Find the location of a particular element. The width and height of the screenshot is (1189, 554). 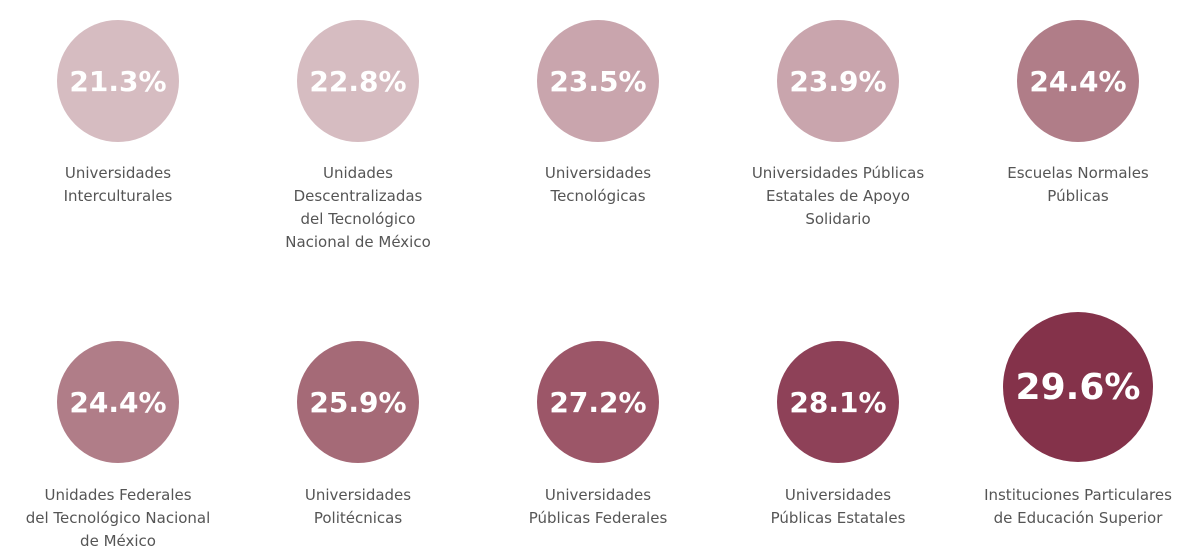

category-label: Universidades Politécnicas is located at coordinates (358, 506).